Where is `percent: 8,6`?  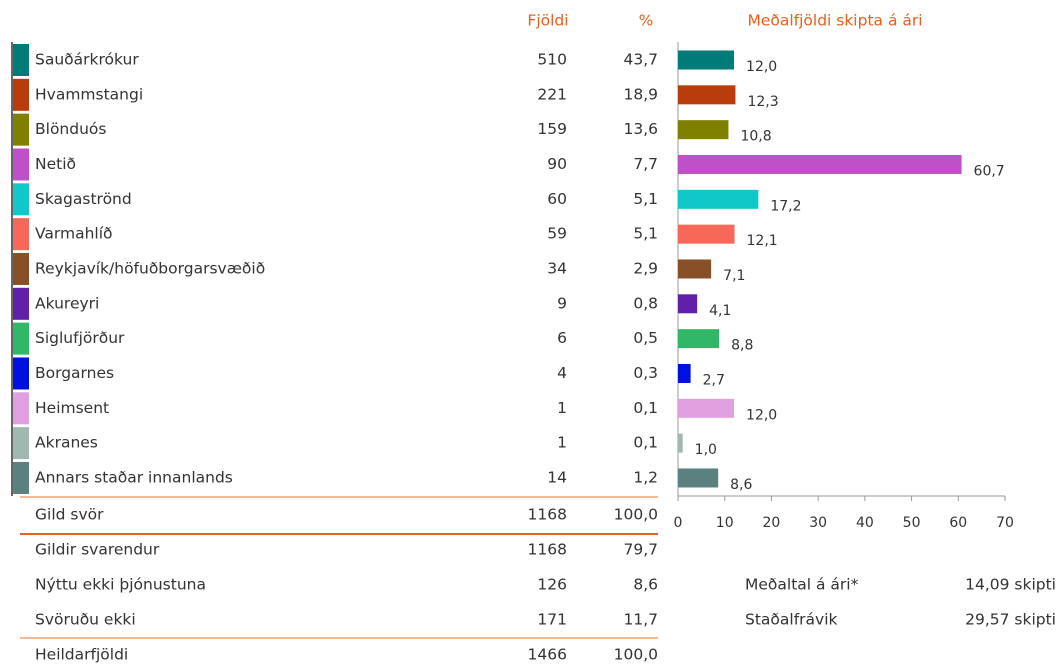 percent: 8,6 is located at coordinates (645, 585).